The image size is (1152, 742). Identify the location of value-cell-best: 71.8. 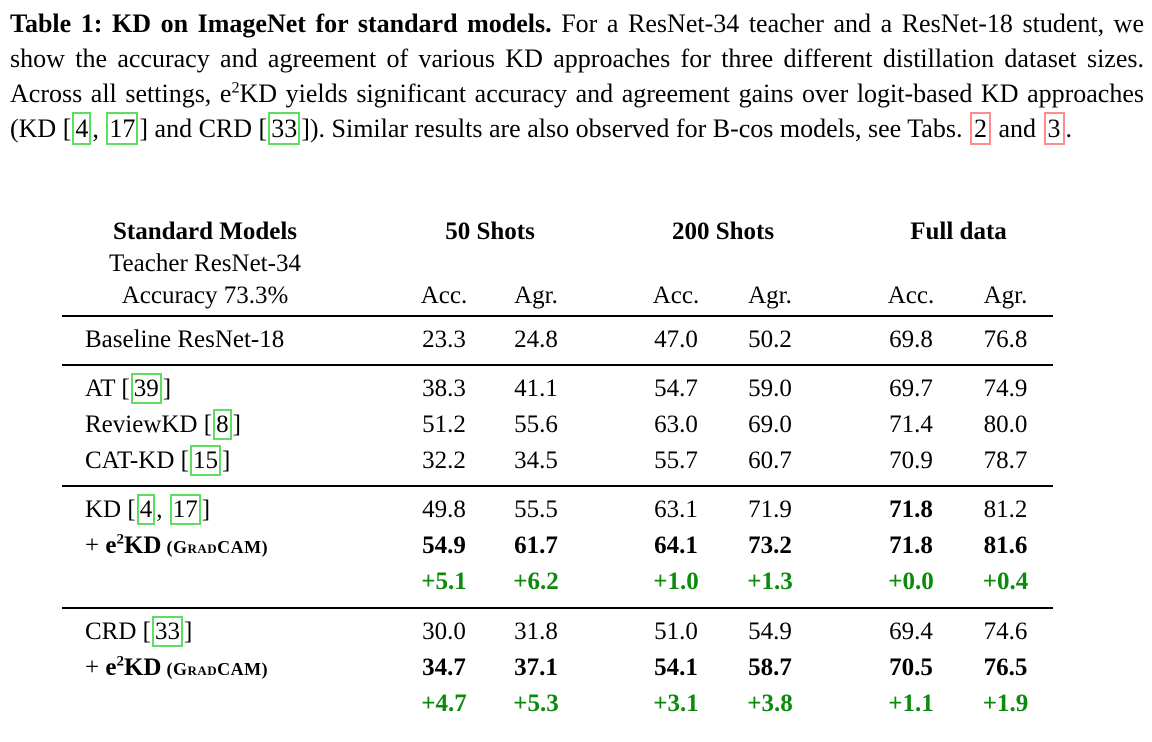
(911, 509).